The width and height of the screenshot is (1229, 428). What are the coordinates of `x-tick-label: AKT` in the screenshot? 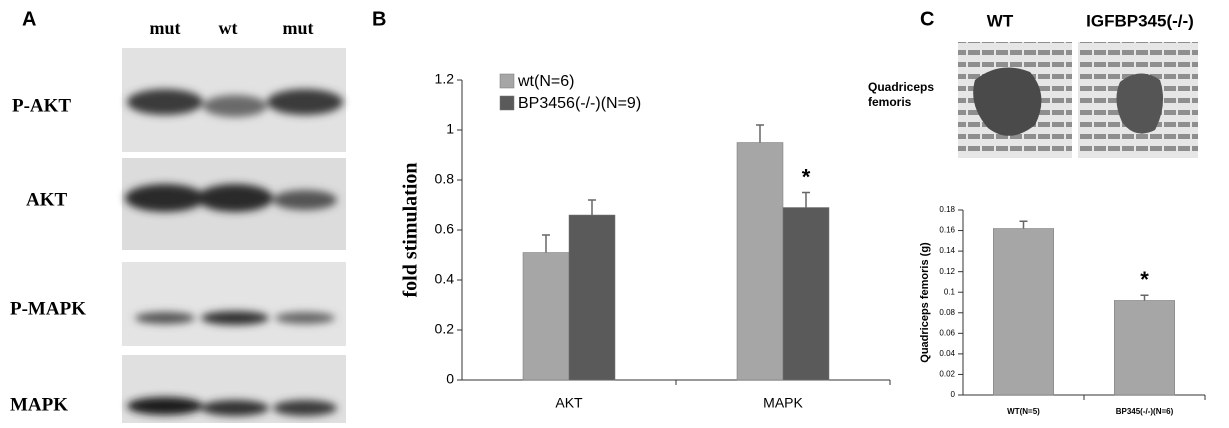 It's located at (569, 403).